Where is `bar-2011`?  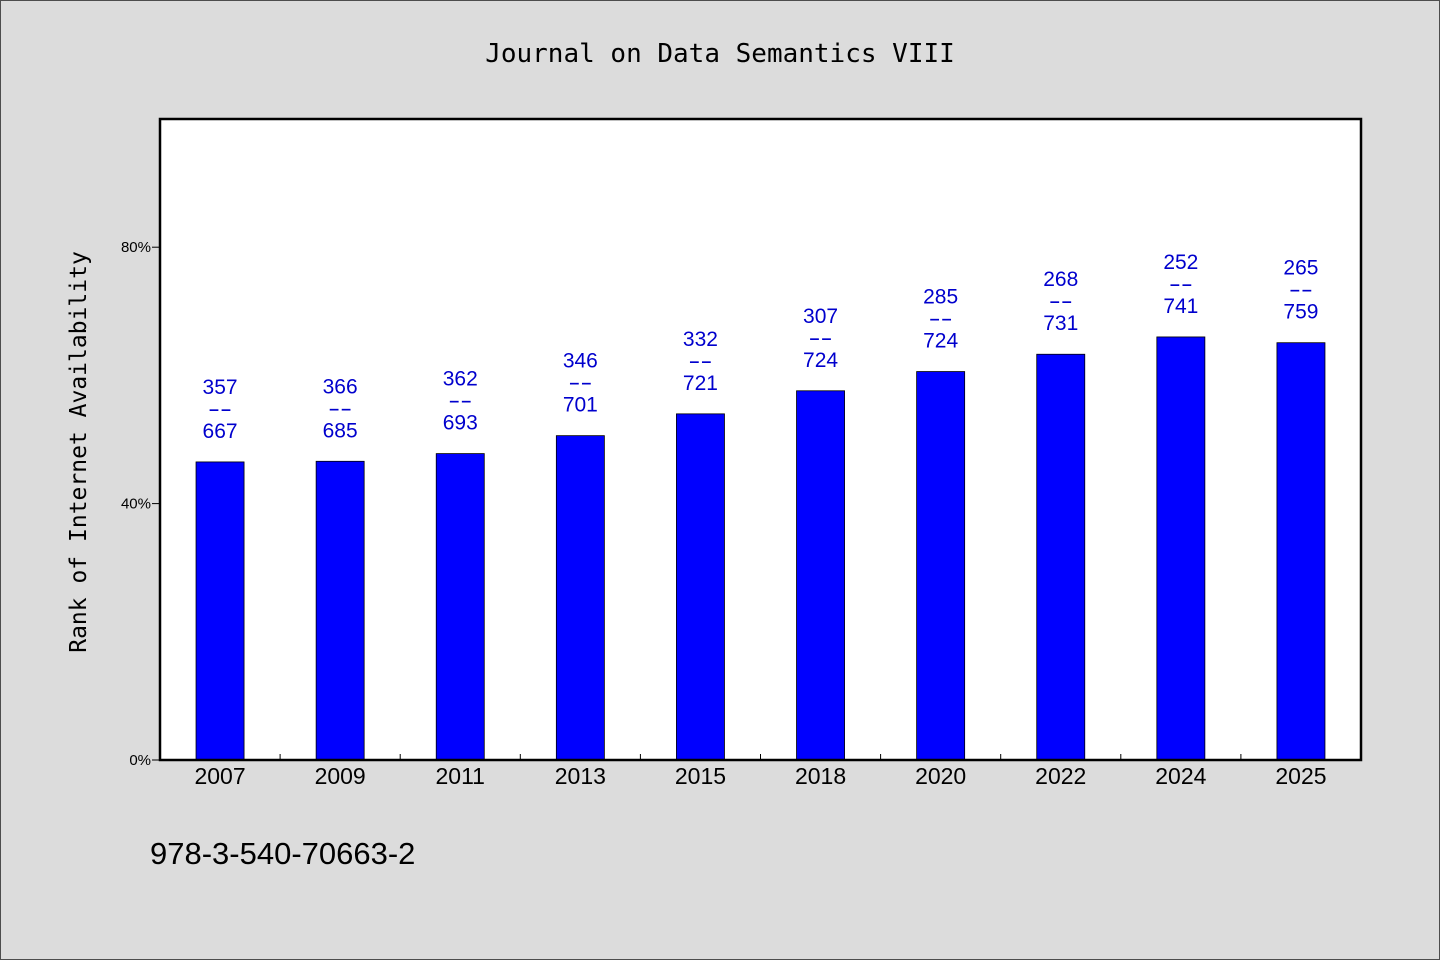
bar-2011 is located at coordinates (460, 607).